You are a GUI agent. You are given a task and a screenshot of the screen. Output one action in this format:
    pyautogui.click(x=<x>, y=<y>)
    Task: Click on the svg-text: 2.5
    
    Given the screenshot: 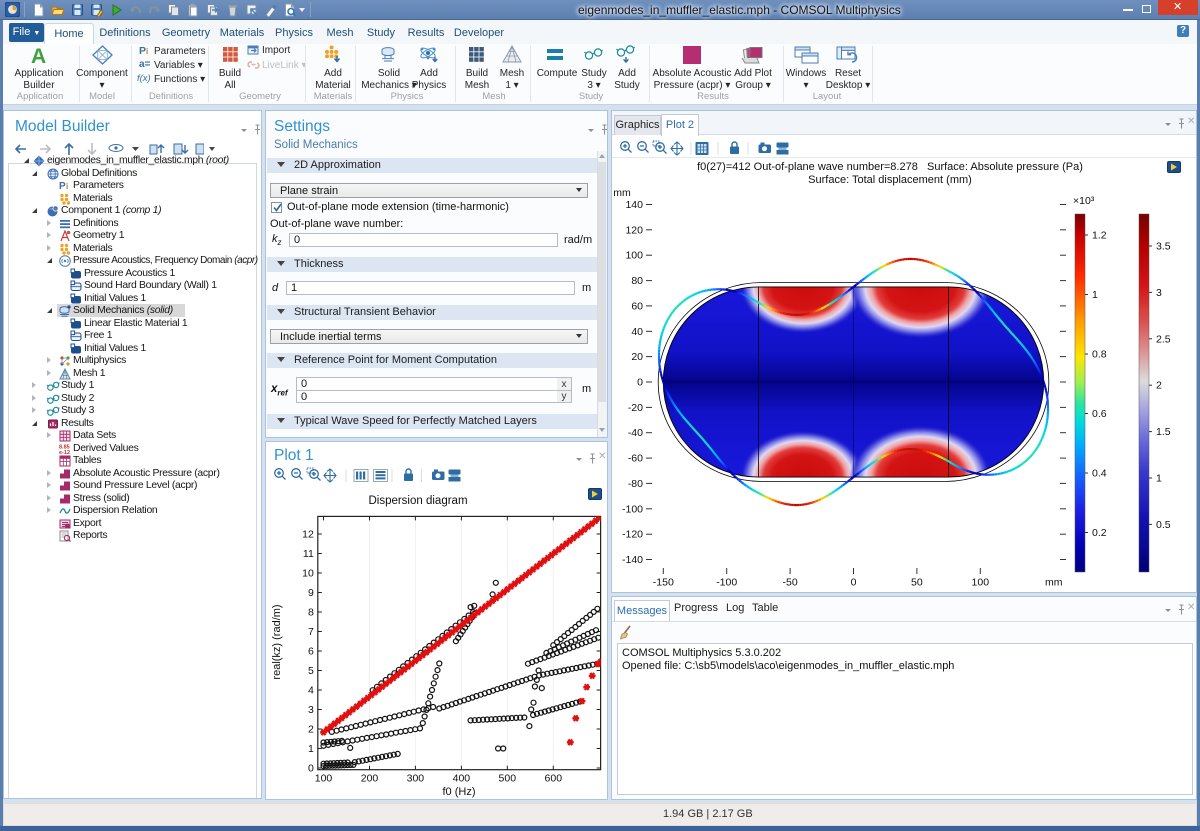 What is the action you would take?
    pyautogui.click(x=1163, y=339)
    